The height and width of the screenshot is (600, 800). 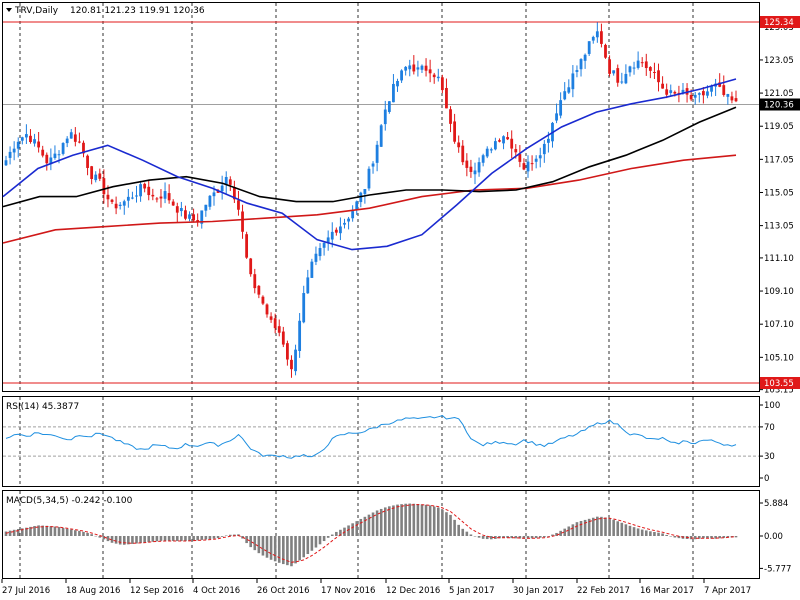 What do you see at coordinates (779, 94) in the screenshot?
I see `y-tick-label: 121.05` at bounding box center [779, 94].